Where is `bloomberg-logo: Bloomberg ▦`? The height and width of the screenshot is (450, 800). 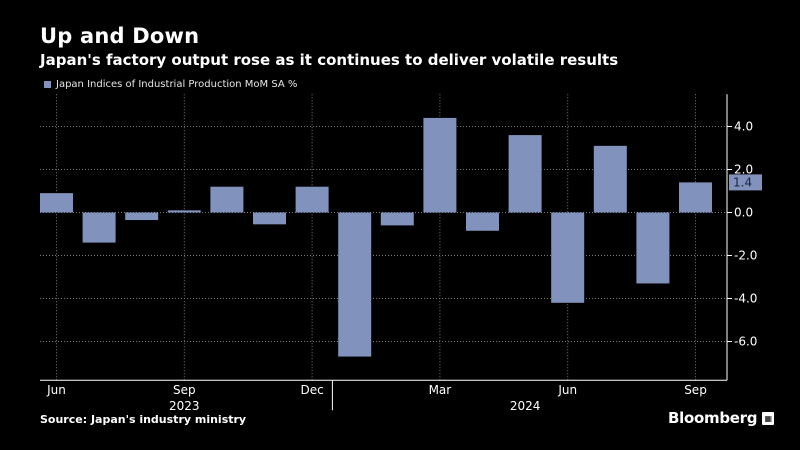 bloomberg-logo: Bloomberg ▦ is located at coordinates (721, 418).